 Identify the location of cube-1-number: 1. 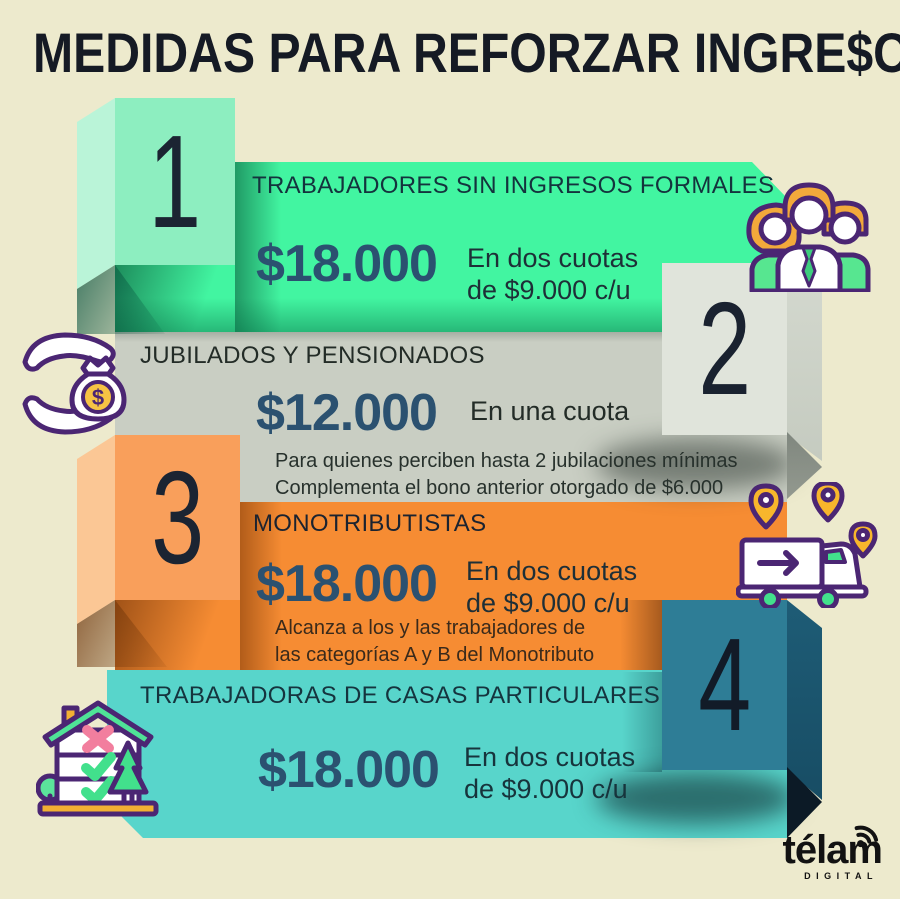
(175, 181).